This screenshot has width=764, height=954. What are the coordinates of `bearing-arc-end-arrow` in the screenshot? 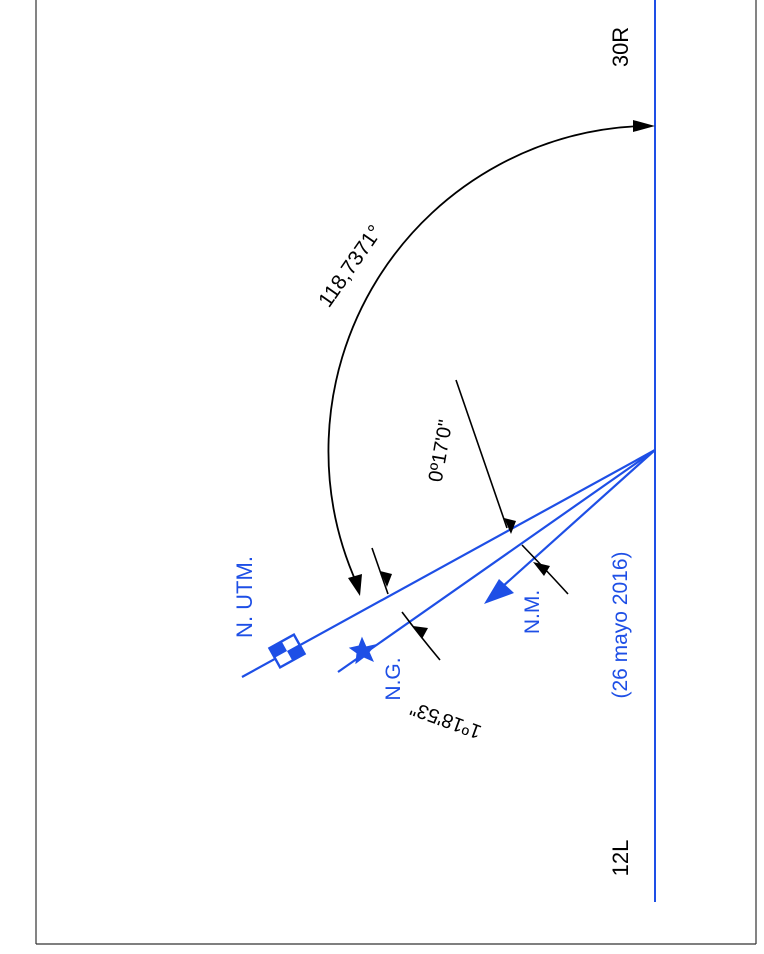 It's located at (644, 126).